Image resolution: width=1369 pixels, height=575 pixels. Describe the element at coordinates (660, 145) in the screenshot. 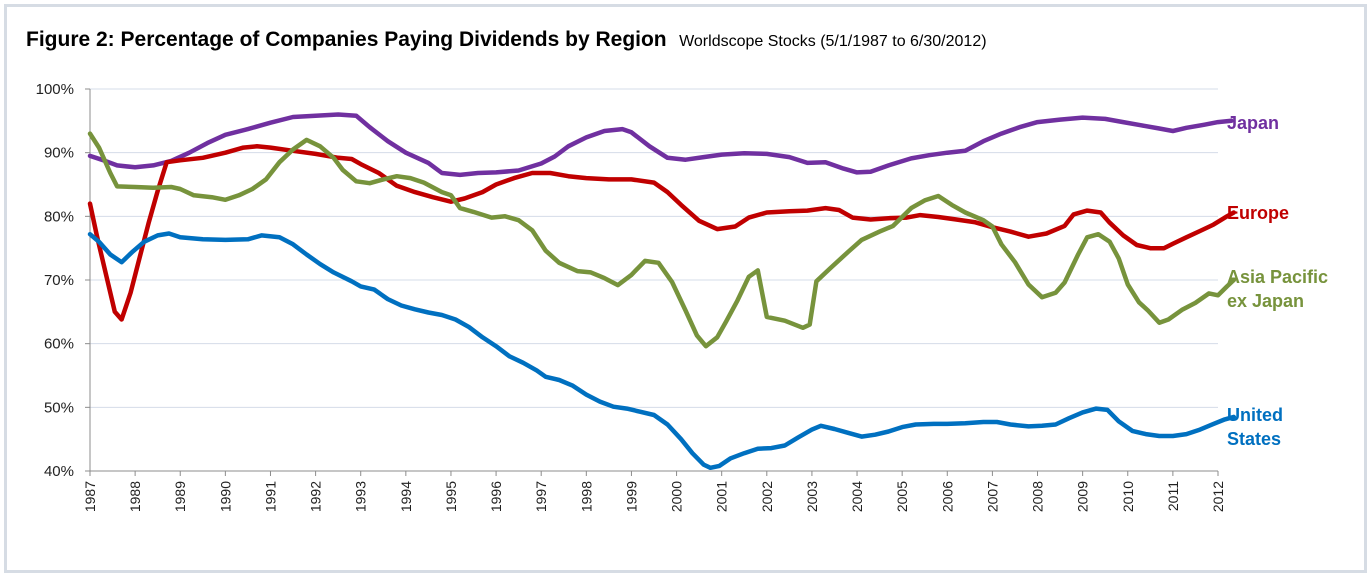

I see `series-line-japan` at that location.